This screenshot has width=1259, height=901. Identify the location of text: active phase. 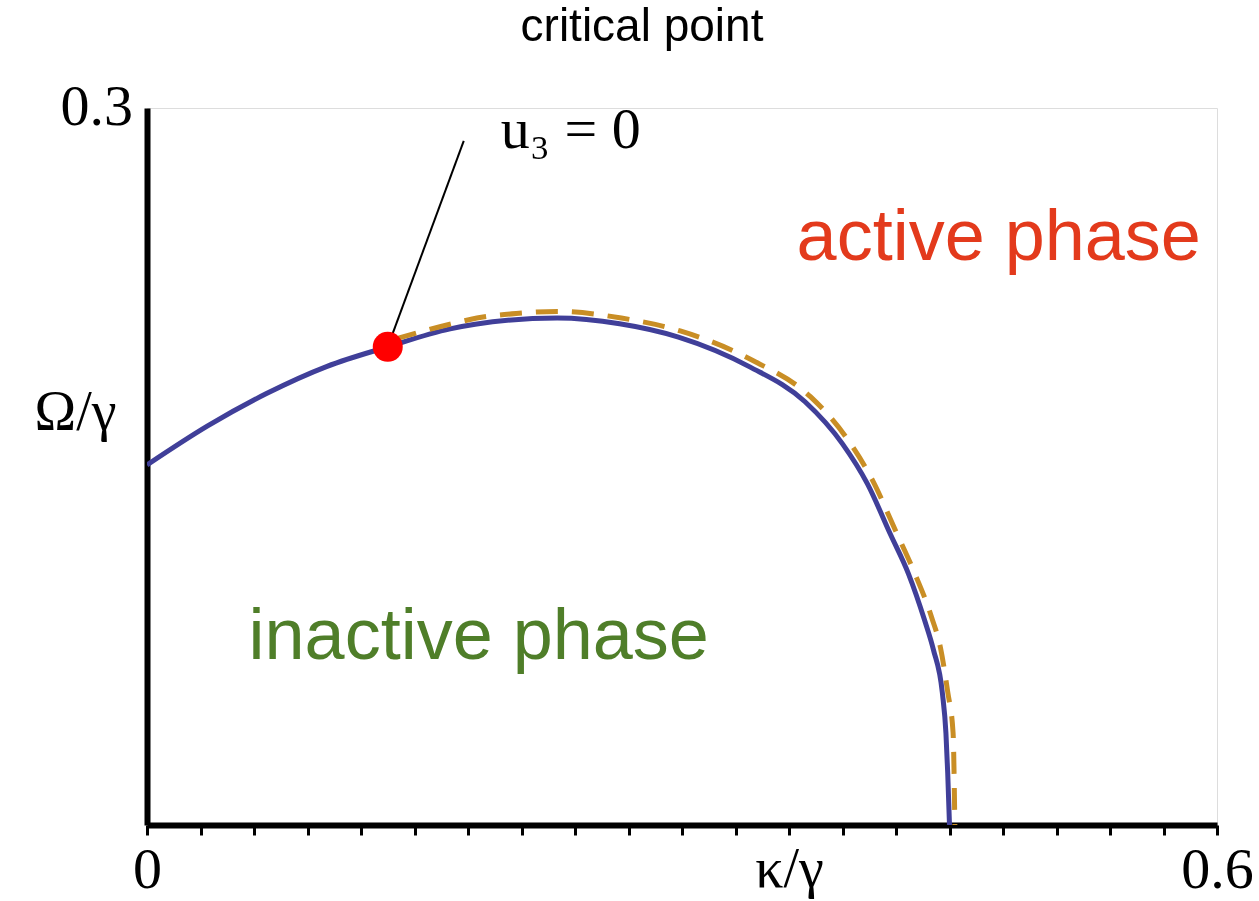
(998, 234).